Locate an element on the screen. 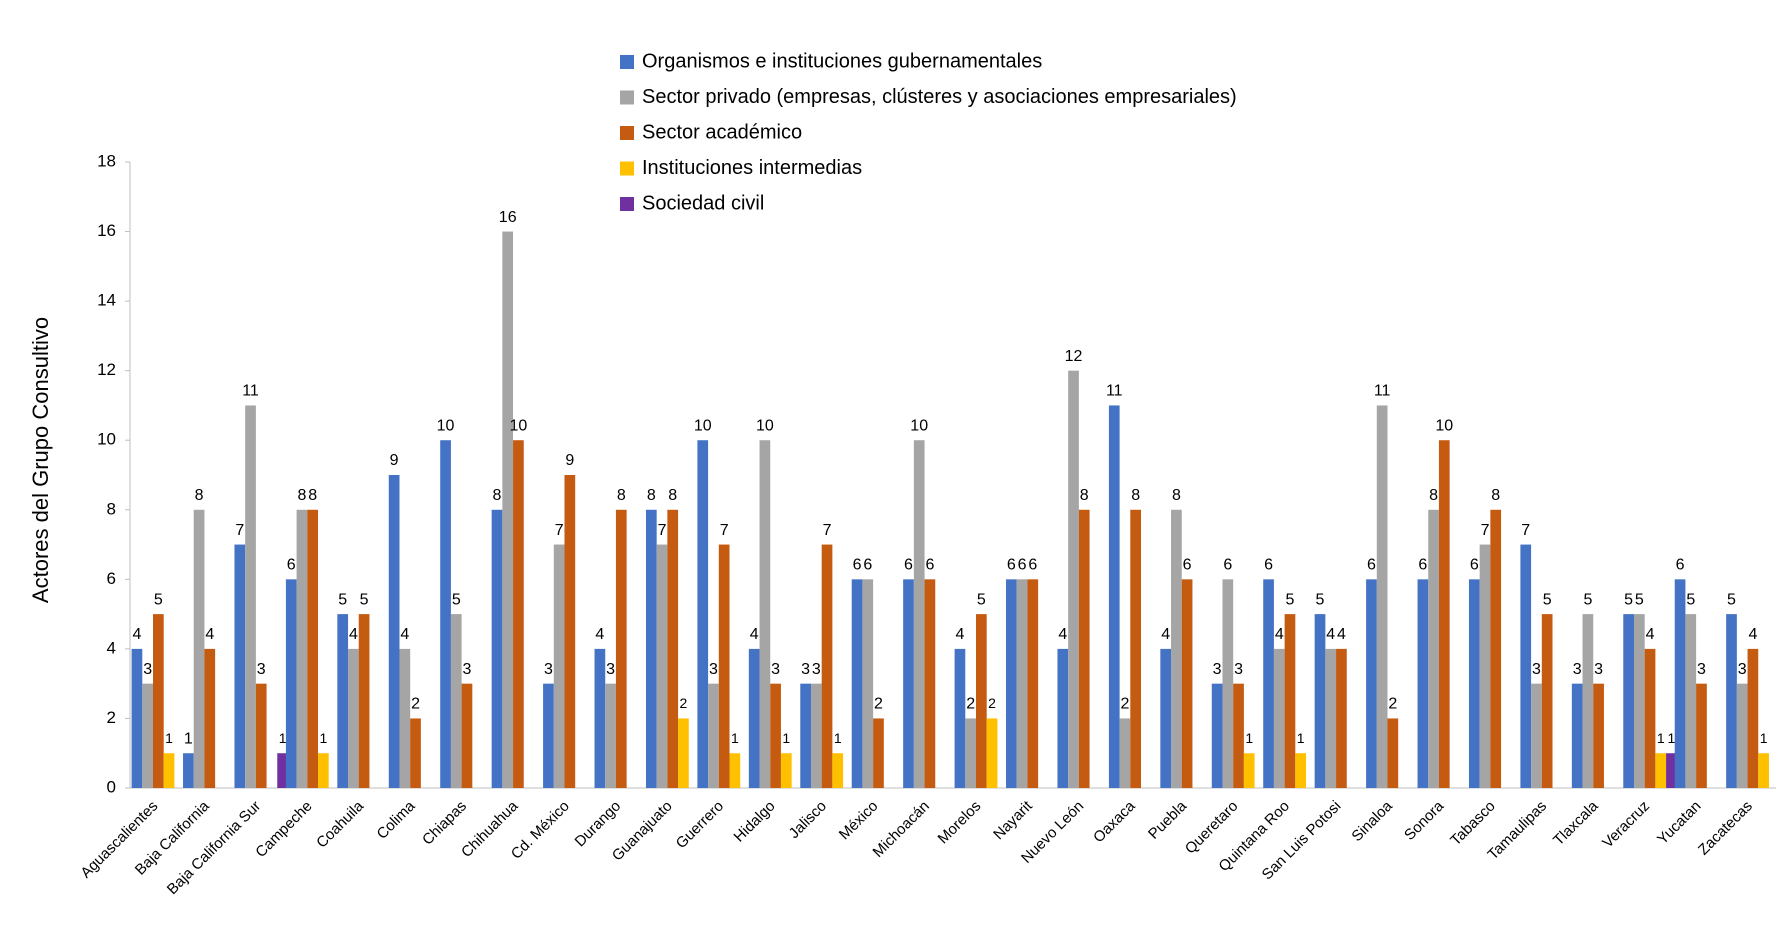 This screenshot has height=939, width=1790. value-label: 9 is located at coordinates (569, 460).